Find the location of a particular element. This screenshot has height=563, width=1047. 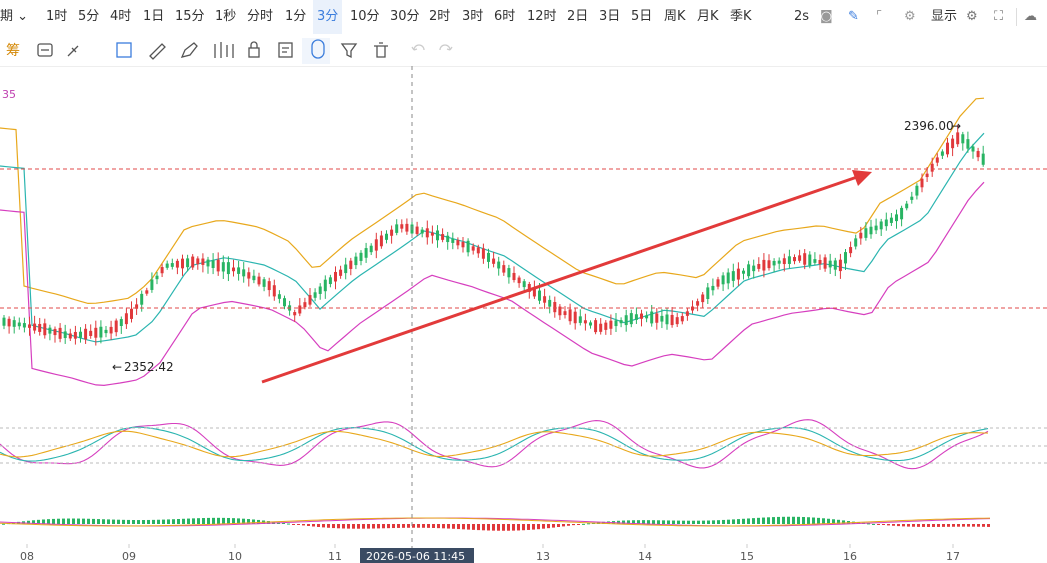

axis-label: 15 is located at coordinates (747, 556).